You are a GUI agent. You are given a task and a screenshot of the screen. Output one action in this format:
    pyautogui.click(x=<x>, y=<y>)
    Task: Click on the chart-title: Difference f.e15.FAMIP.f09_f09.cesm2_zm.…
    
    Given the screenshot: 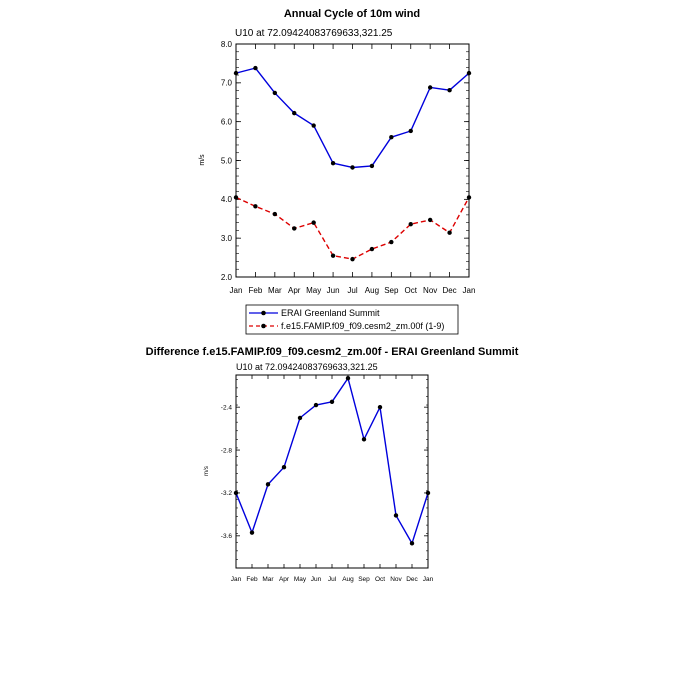 What is the action you would take?
    pyautogui.click(x=332, y=352)
    